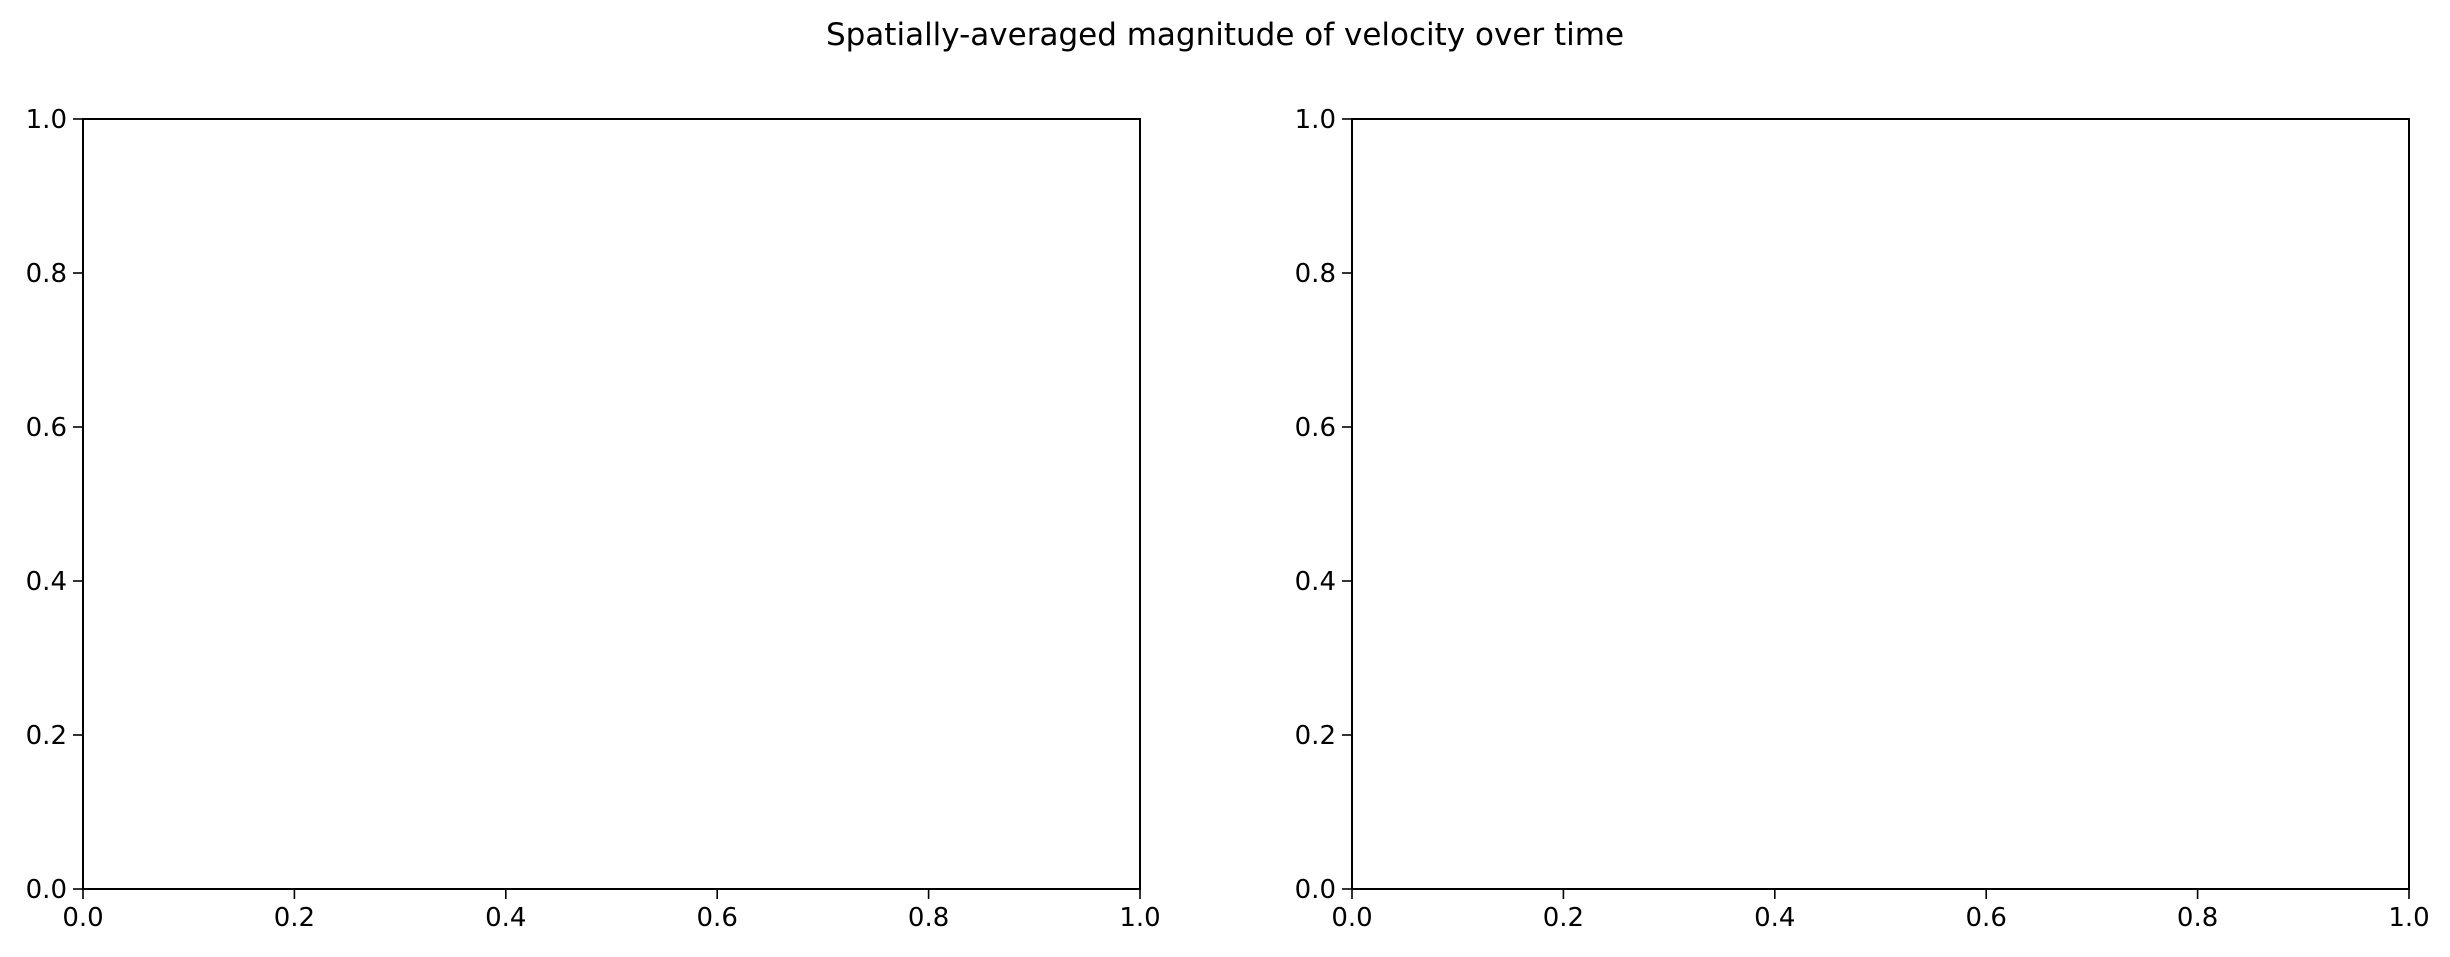  What do you see at coordinates (1315, 428) in the screenshot?
I see `y-tick-label-right-3: 0.6` at bounding box center [1315, 428].